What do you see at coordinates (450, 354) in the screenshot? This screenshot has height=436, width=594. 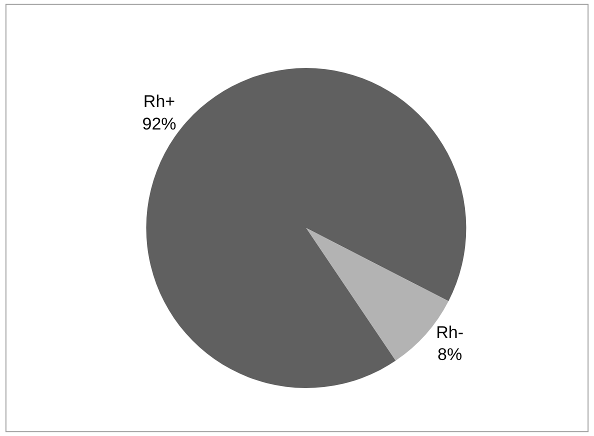 I see `data-label: 8%` at bounding box center [450, 354].